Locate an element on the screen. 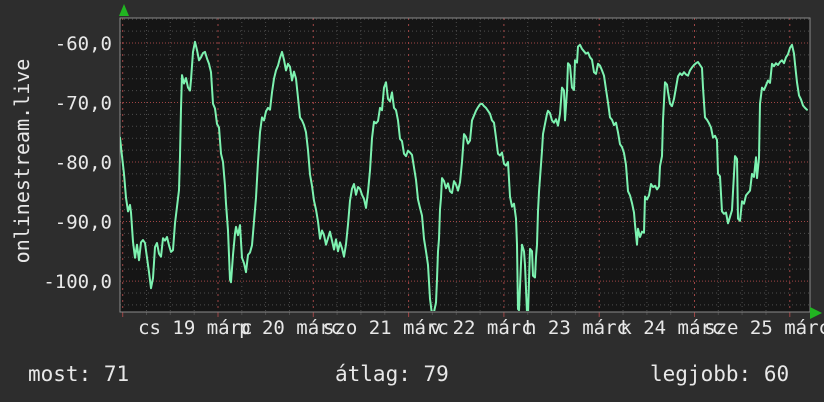  x-axis-label: szo 21 márc is located at coordinates (386, 328).